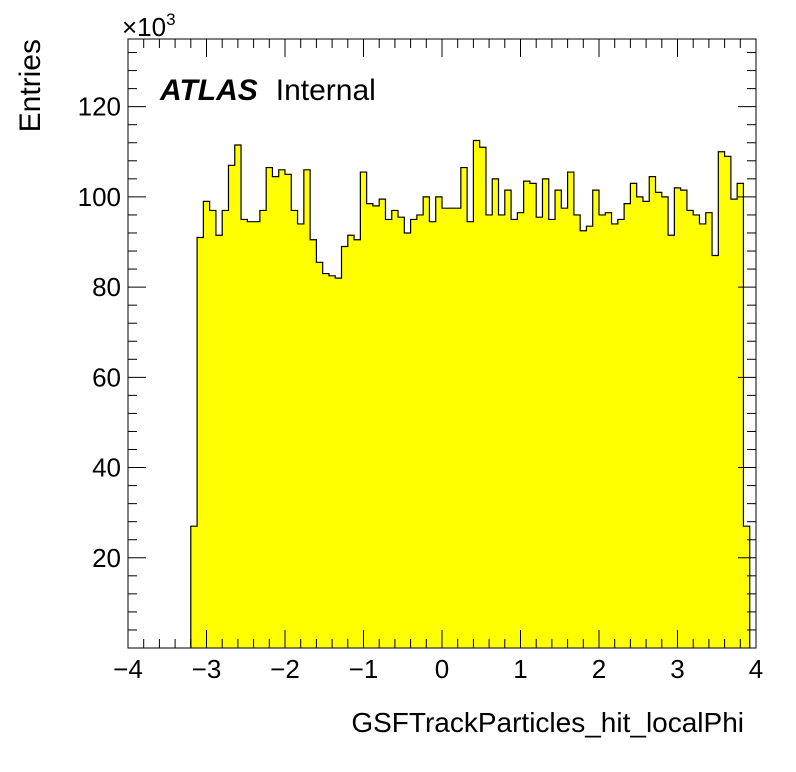 The width and height of the screenshot is (796, 772). Describe the element at coordinates (99, 197) in the screenshot. I see `y-tick-label: 100` at that location.